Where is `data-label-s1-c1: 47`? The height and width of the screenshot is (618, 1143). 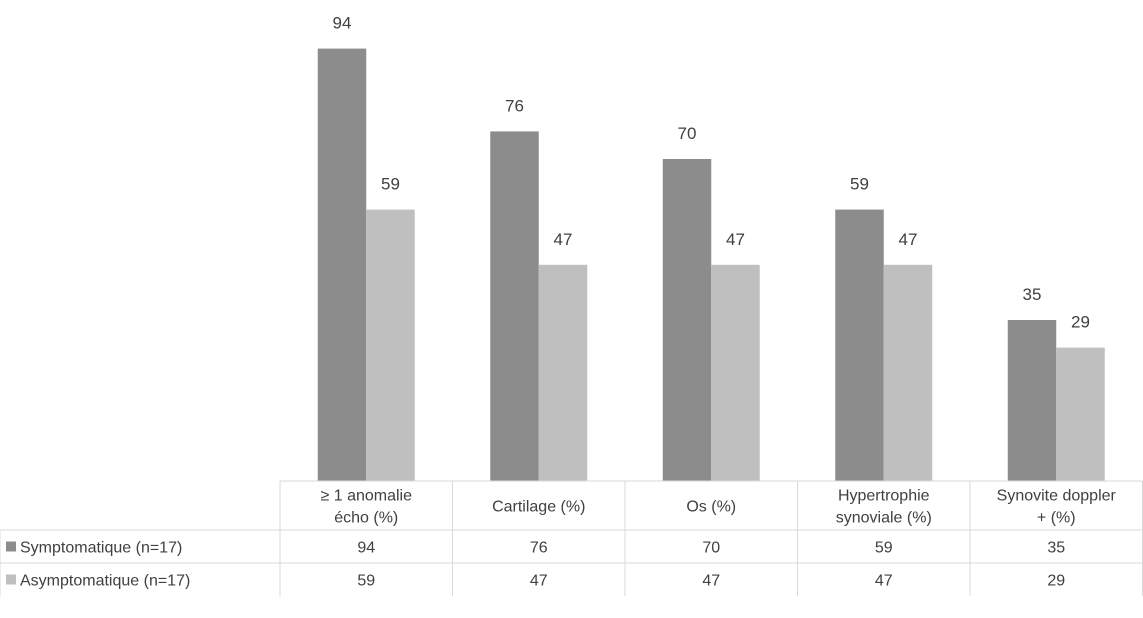 data-label-s1-c1: 47 is located at coordinates (563, 239).